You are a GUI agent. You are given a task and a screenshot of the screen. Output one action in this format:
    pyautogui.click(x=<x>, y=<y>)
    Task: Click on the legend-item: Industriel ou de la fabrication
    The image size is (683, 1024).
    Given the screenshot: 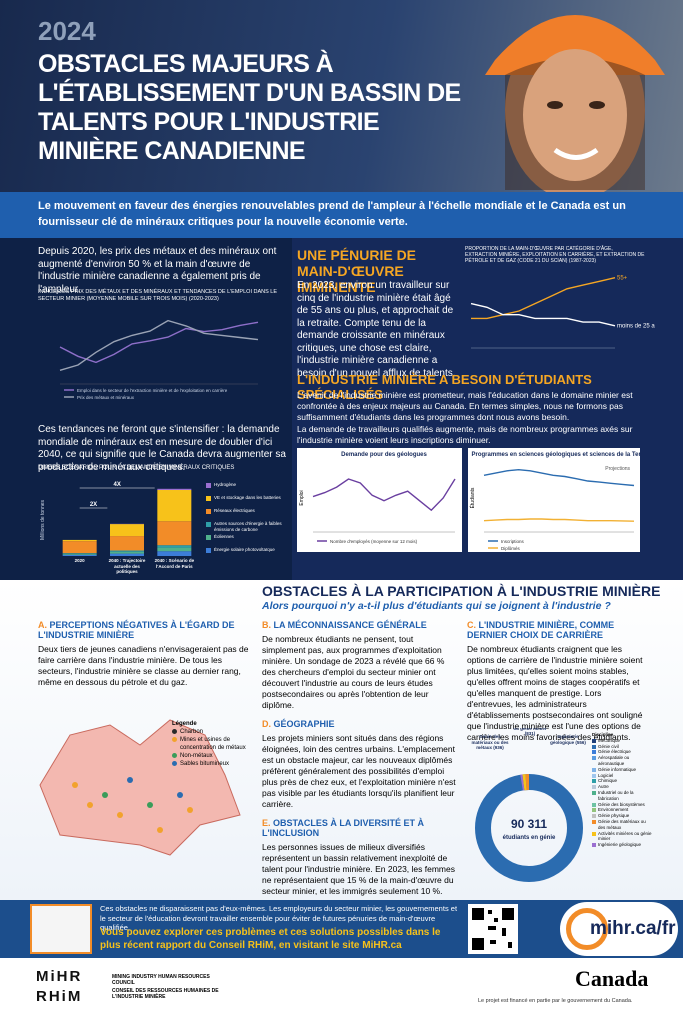 What is the action you would take?
    pyautogui.click(x=622, y=796)
    